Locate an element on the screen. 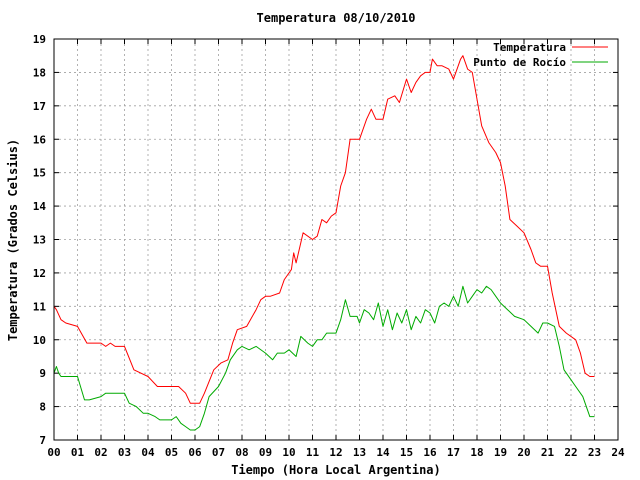  x-tick-label: 04 is located at coordinates (148, 452).